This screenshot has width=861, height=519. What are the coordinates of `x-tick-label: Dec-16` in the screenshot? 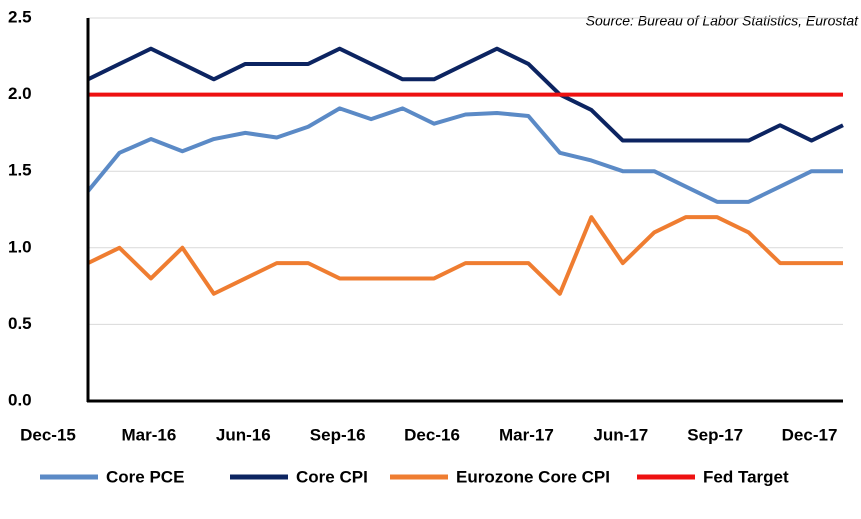 It's located at (432, 434).